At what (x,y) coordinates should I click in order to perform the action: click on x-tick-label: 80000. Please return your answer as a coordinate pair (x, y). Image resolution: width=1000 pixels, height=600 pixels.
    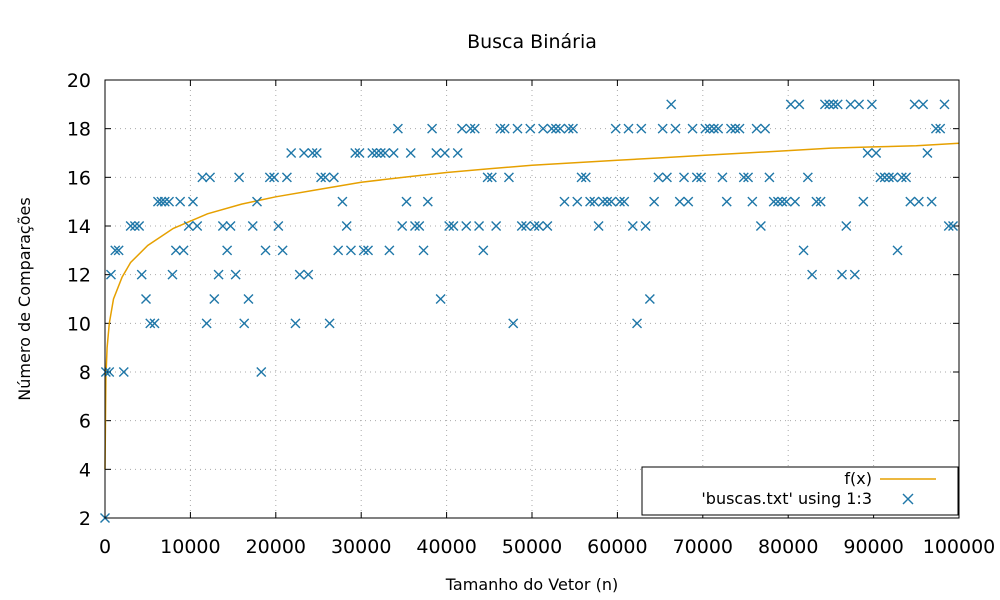
    Looking at the image, I should click on (788, 547).